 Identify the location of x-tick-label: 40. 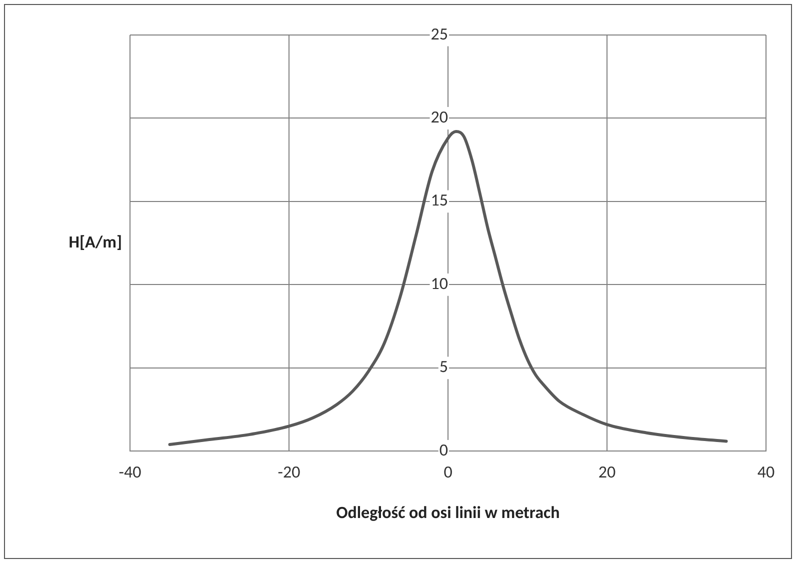
(766, 472).